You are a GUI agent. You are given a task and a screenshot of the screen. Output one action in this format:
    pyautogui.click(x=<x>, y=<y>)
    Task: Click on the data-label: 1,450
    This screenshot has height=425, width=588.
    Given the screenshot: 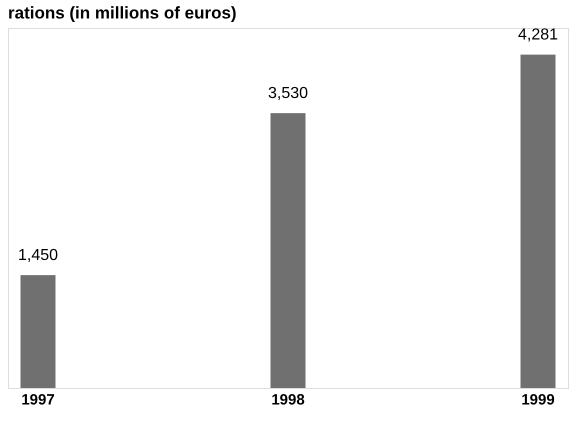 What is the action you would take?
    pyautogui.click(x=38, y=255)
    